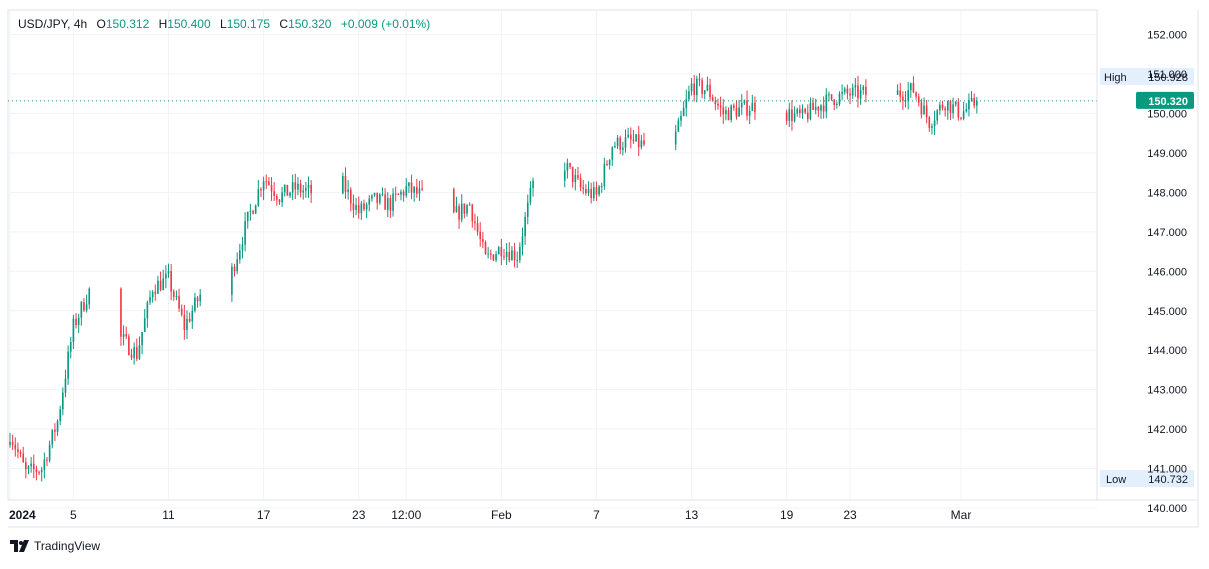 This screenshot has width=1209, height=569. Describe the element at coordinates (73, 515) in the screenshot. I see `x-tick-label: 5` at that location.